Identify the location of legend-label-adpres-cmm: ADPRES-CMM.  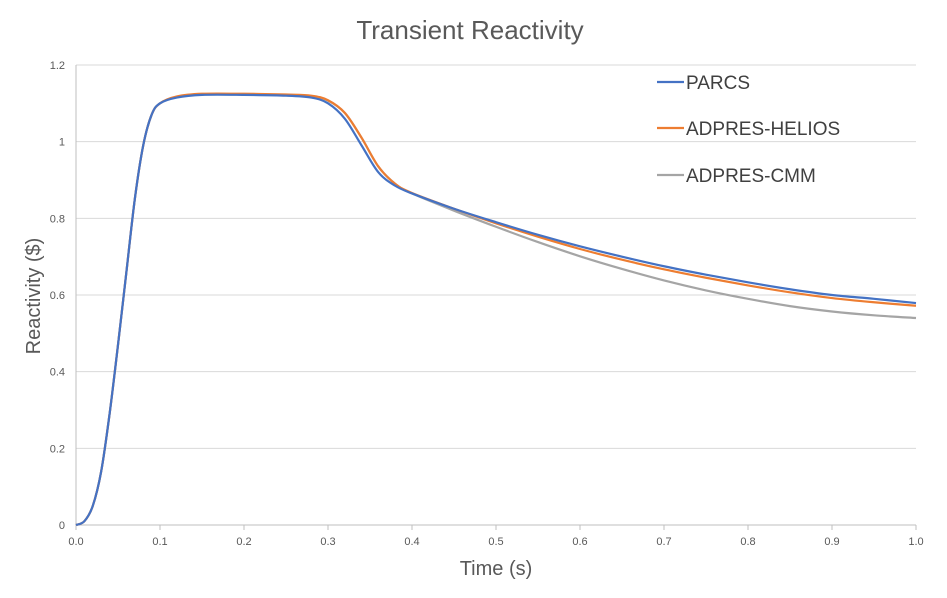
(751, 176).